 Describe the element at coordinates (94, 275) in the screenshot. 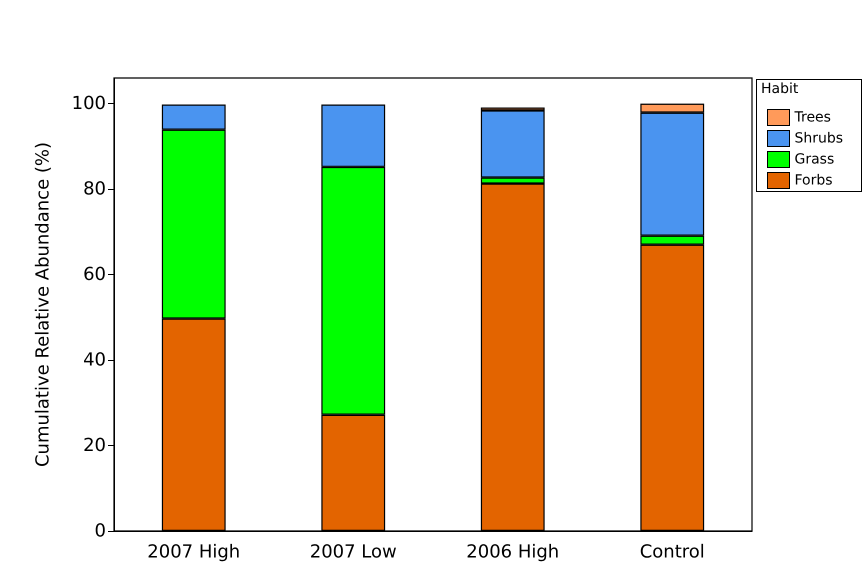

I see `y-tick-label: 60` at that location.